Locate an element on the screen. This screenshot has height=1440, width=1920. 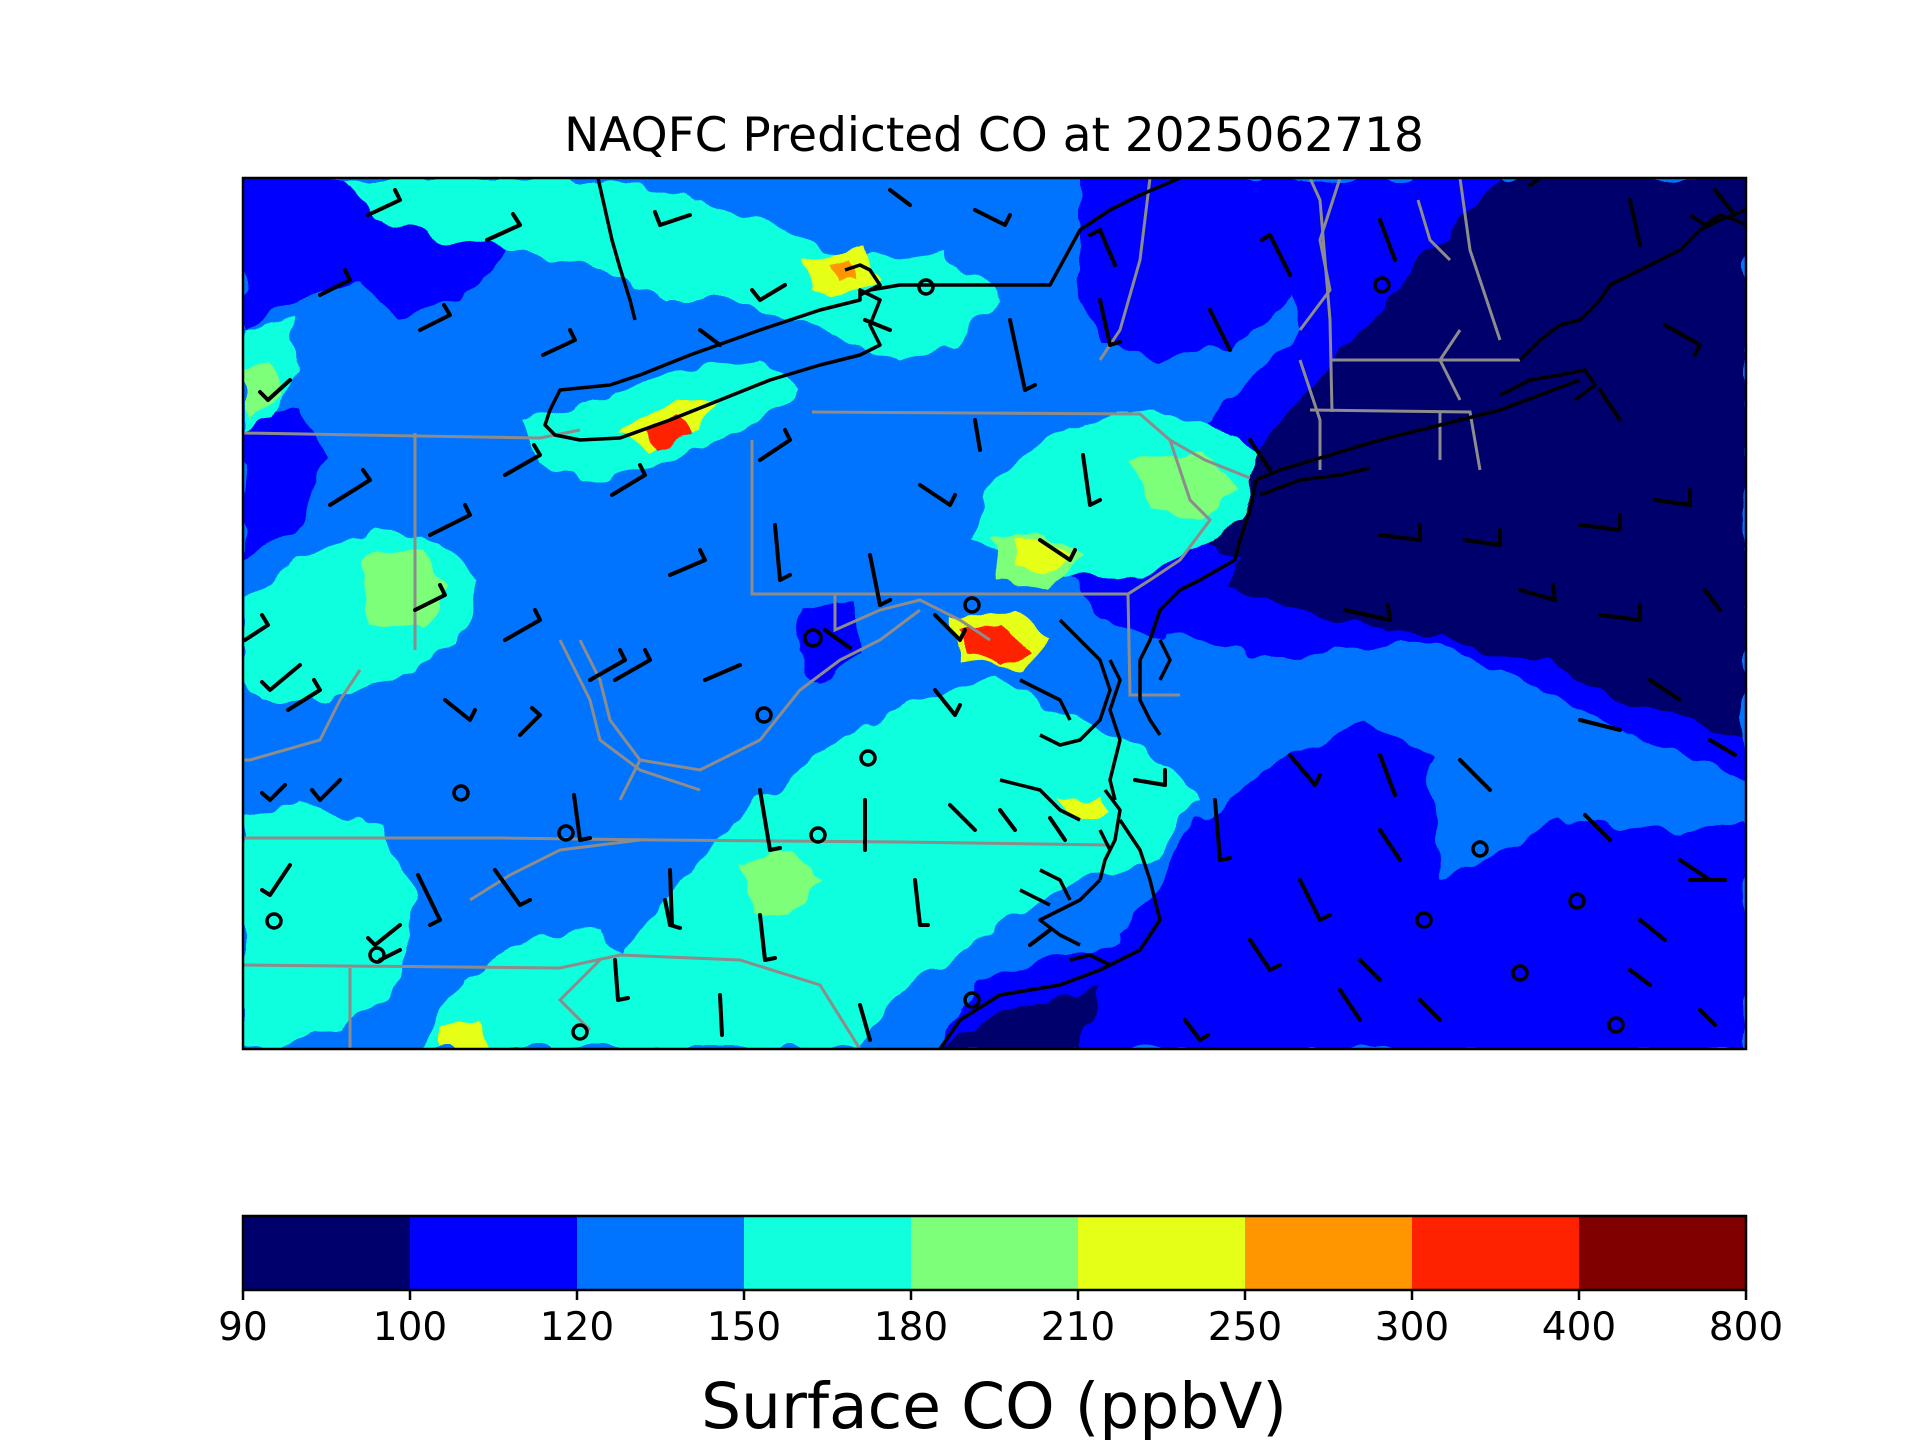
colorbar-tick-label: 210 is located at coordinates (1078, 1327).